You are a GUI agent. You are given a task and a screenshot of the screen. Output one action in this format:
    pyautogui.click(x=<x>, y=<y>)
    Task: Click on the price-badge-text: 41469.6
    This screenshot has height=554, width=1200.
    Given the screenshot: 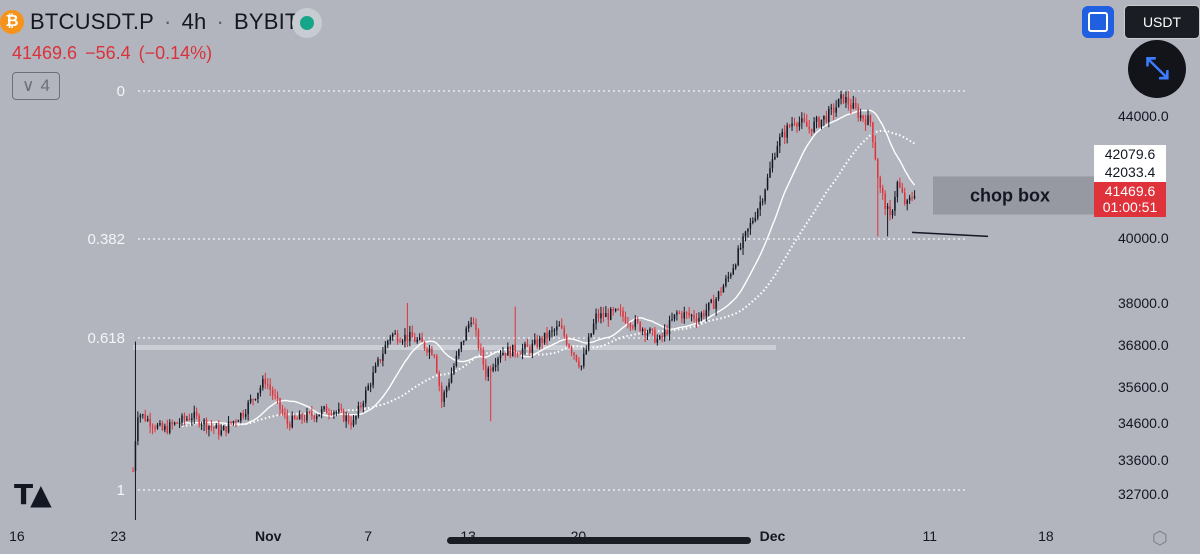 What is the action you would take?
    pyautogui.click(x=1130, y=191)
    